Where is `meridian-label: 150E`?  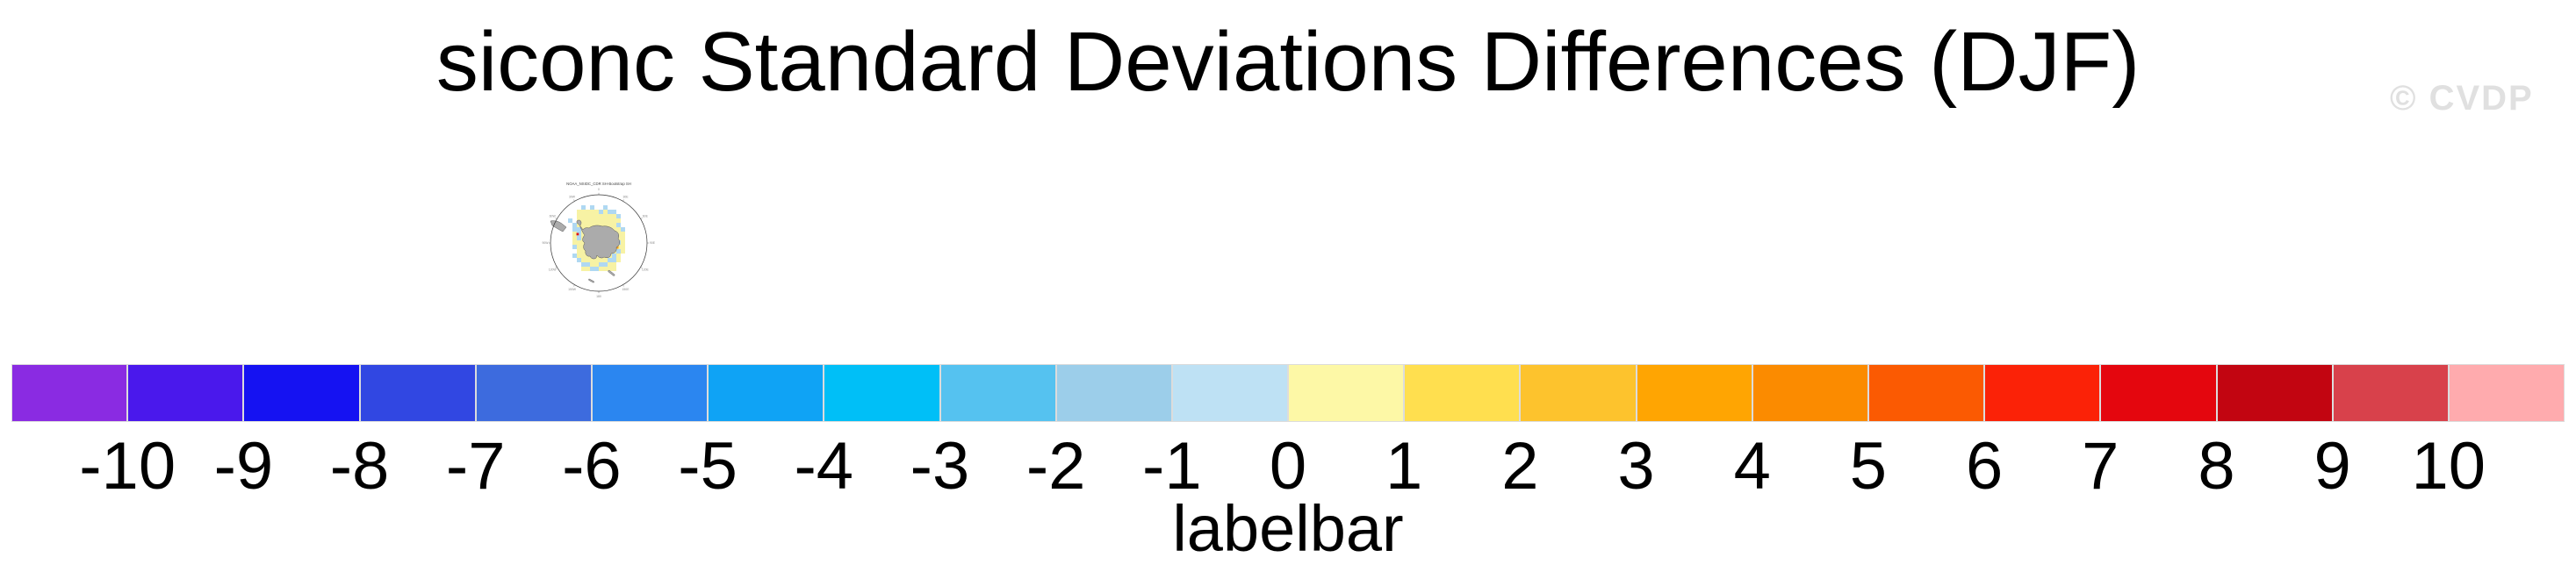
meridian-label: 150E is located at coordinates (626, 289).